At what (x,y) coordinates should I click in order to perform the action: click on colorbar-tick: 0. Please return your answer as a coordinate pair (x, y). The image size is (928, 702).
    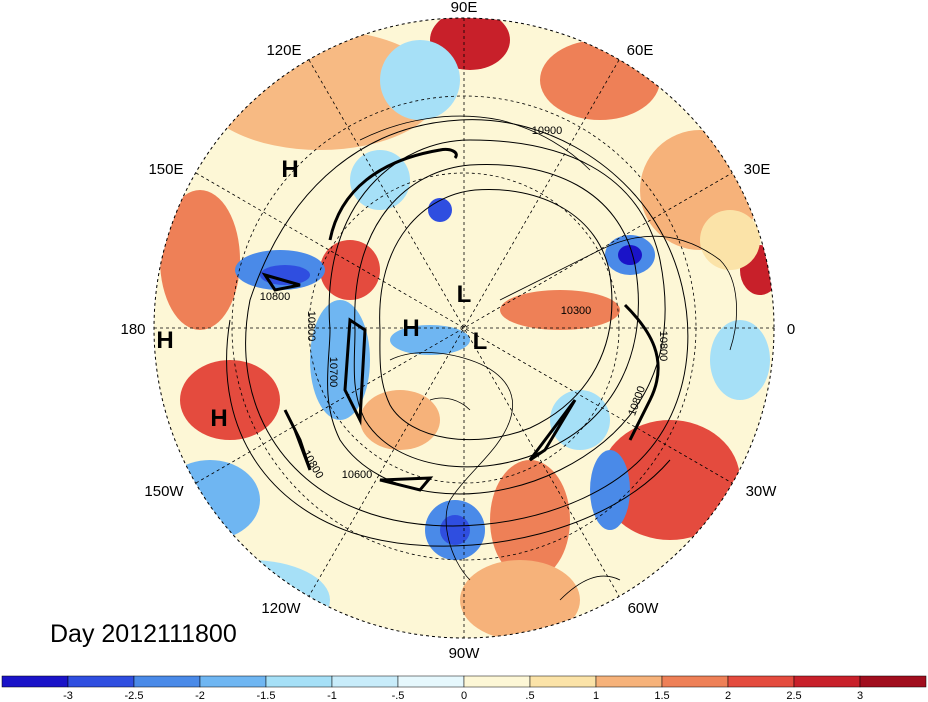
    Looking at the image, I should click on (464, 696).